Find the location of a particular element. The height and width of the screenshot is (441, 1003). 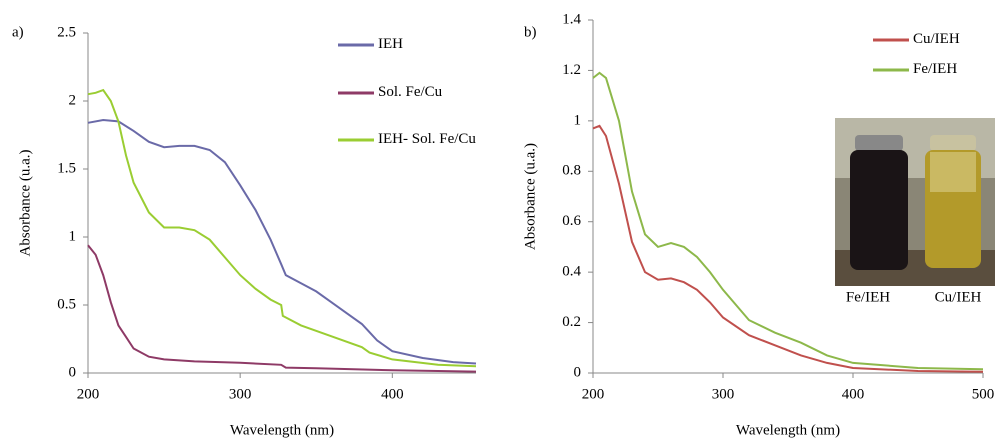

legend-label: IEH is located at coordinates (390, 44).